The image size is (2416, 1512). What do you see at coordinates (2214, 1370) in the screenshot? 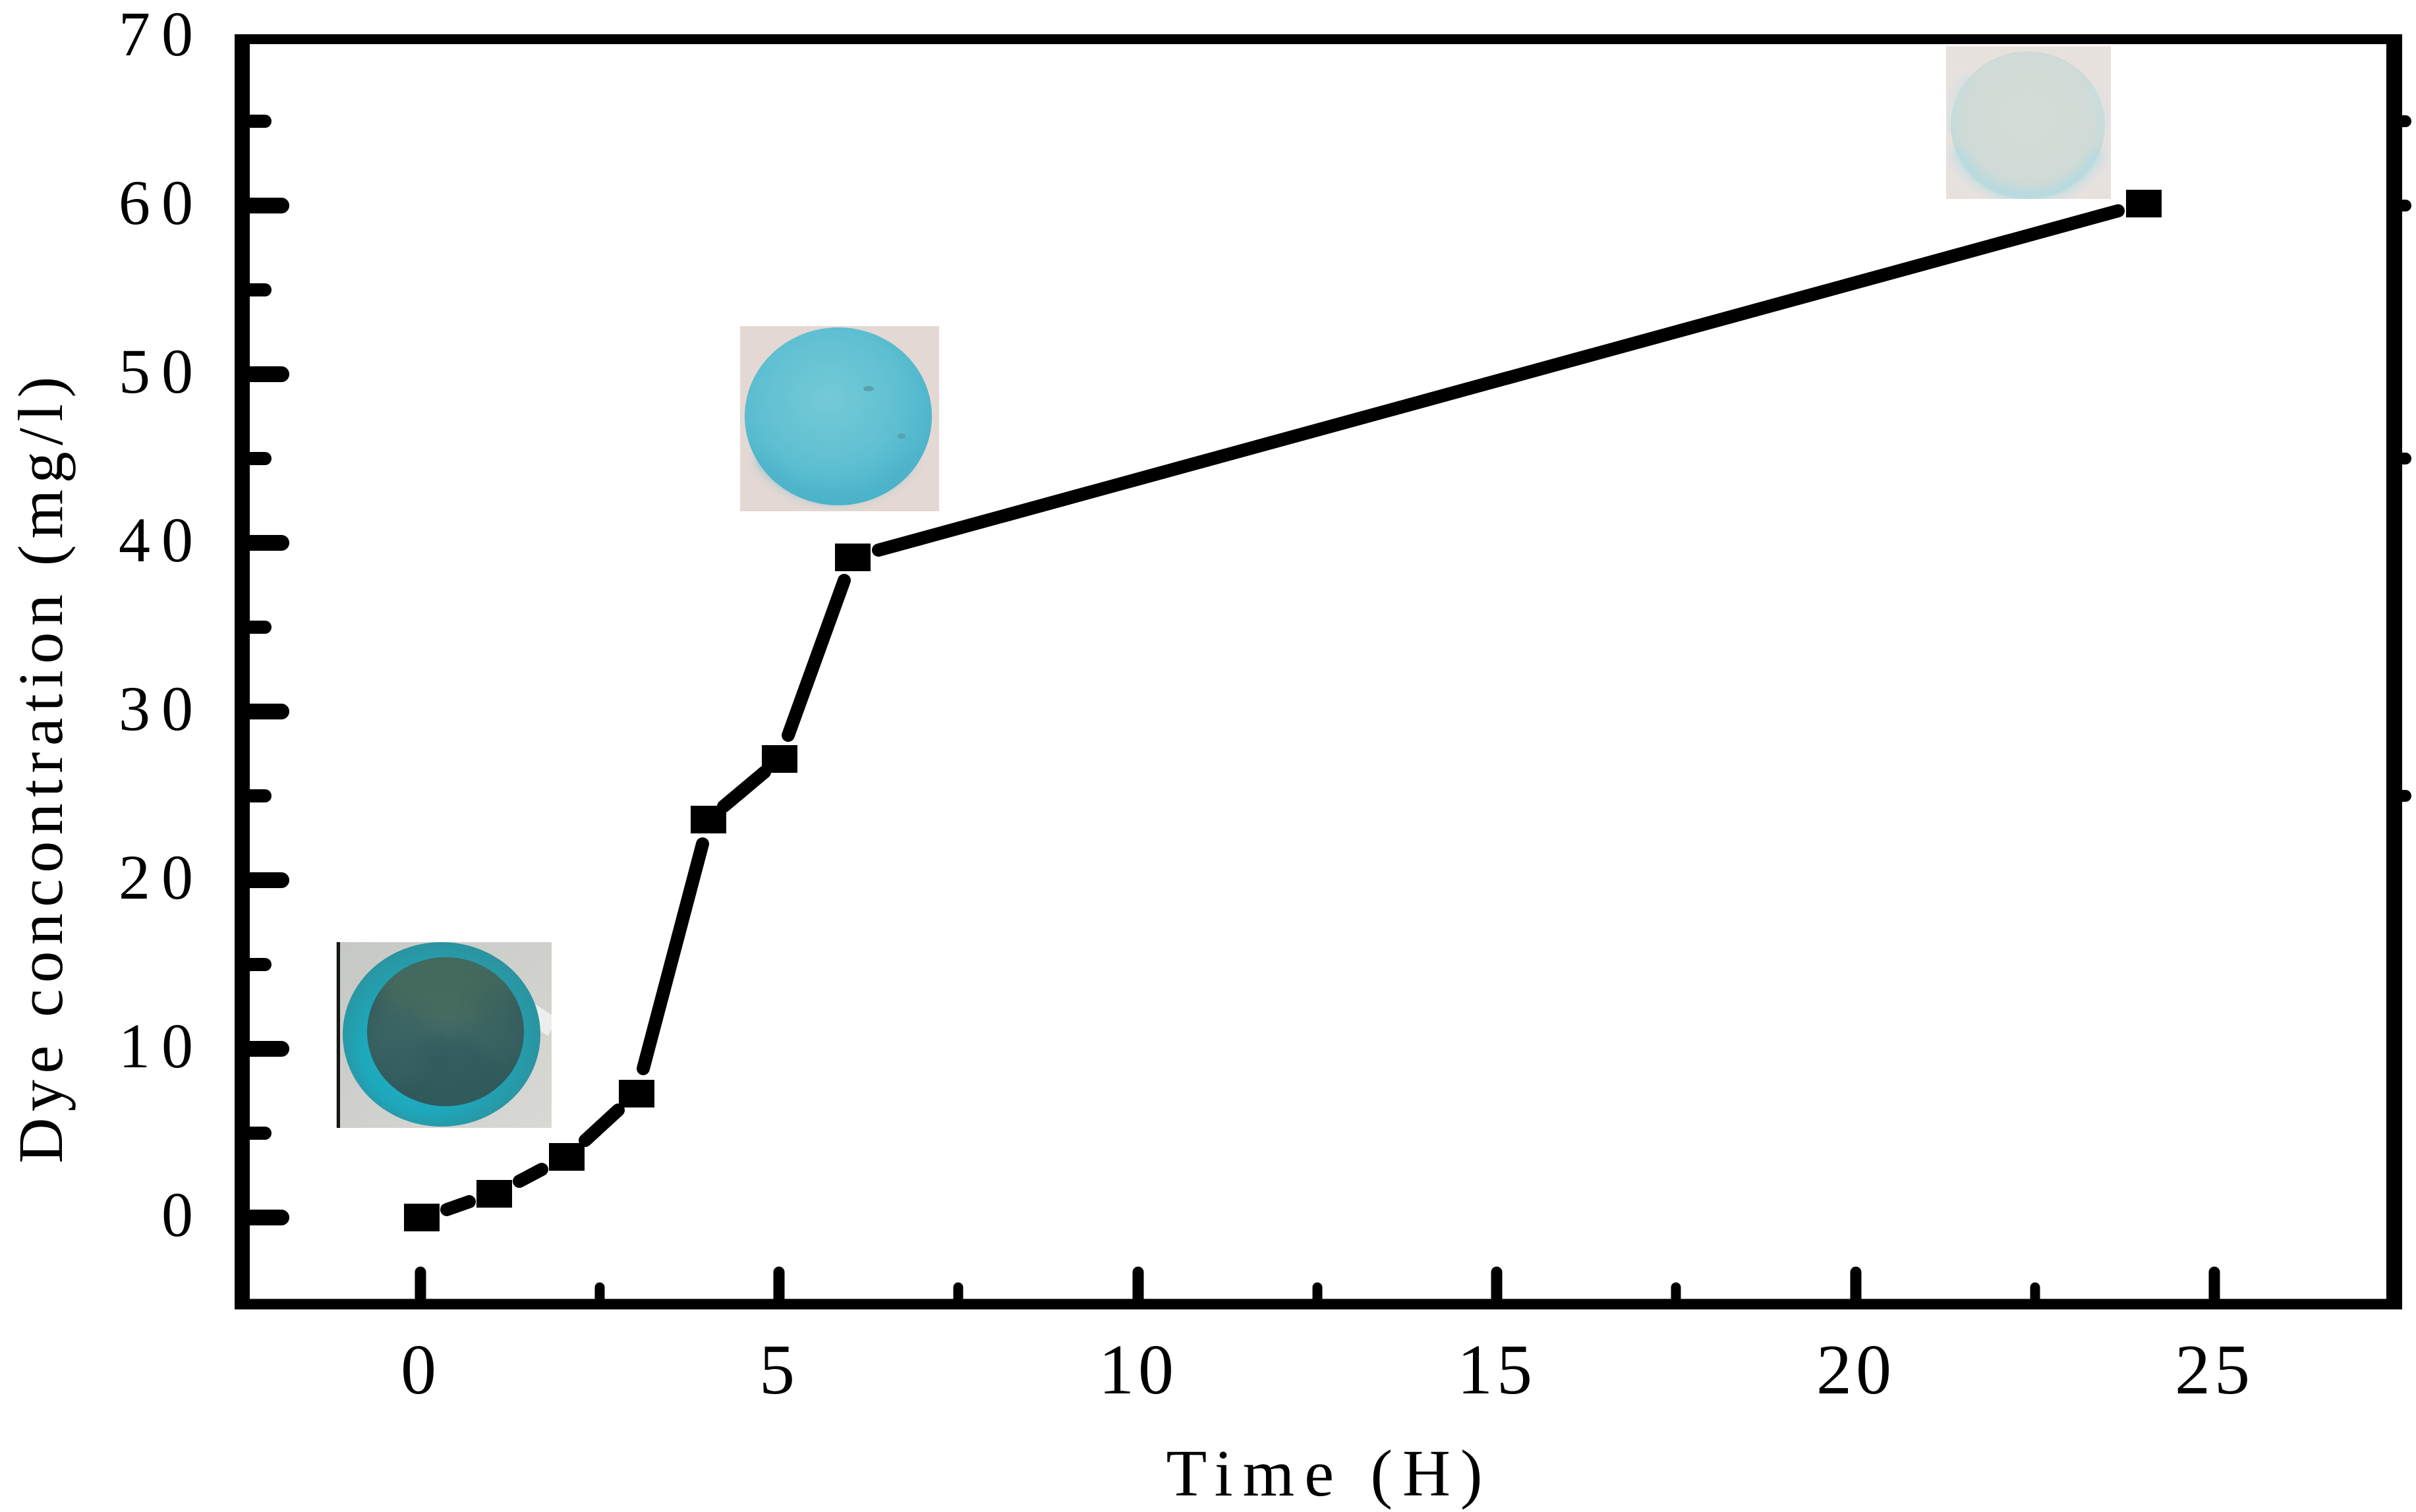
I see `svg-text: 25` at bounding box center [2214, 1370].